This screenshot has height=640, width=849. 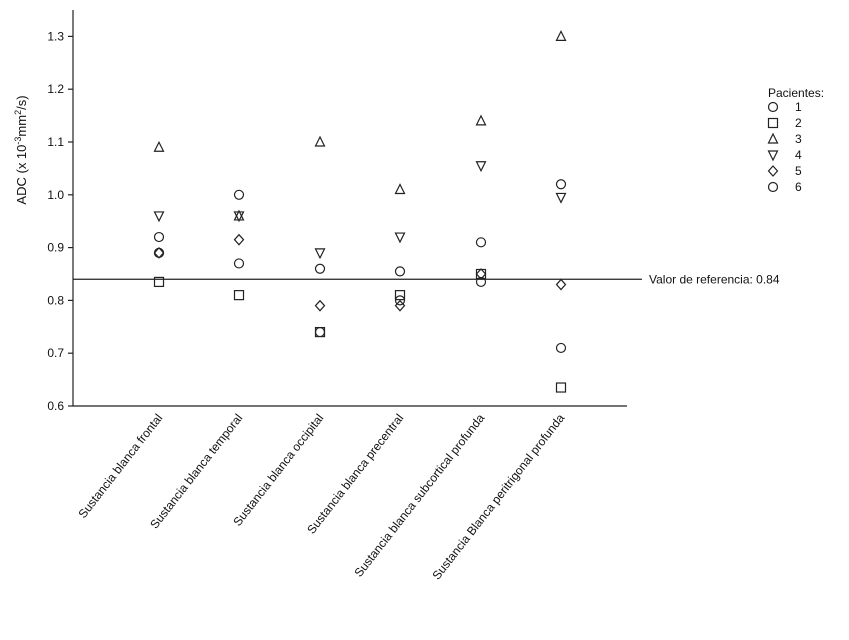 What do you see at coordinates (798, 107) in the screenshot?
I see `legend-item-1: 1` at bounding box center [798, 107].